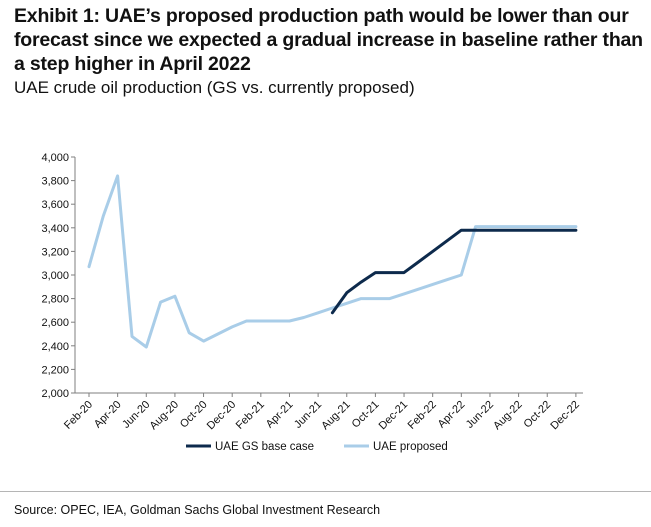  Describe the element at coordinates (480, 415) in the screenshot. I see `x-tick-label: Jun-22` at that location.